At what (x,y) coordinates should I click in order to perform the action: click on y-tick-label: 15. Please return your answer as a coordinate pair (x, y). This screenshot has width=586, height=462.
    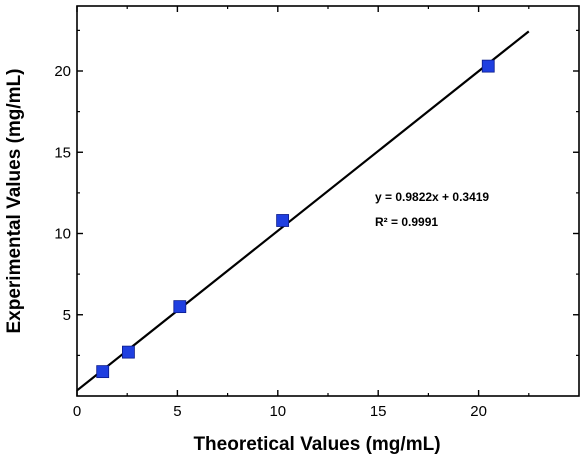
    Looking at the image, I should click on (62, 152).